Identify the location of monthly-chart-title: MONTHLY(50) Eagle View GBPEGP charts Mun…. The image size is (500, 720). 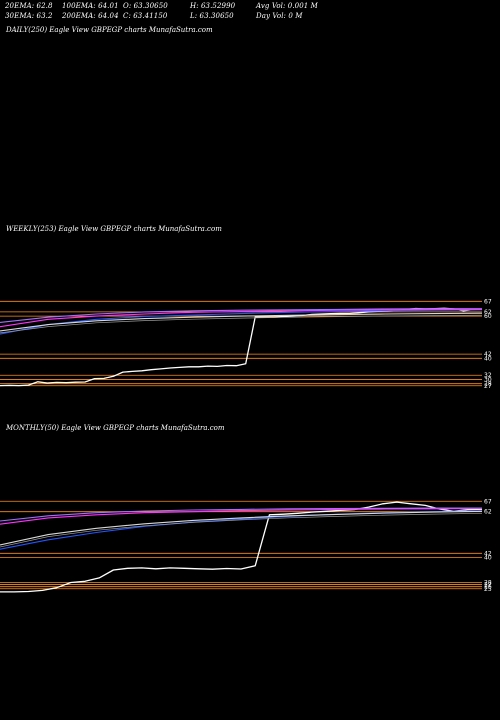
(115, 428).